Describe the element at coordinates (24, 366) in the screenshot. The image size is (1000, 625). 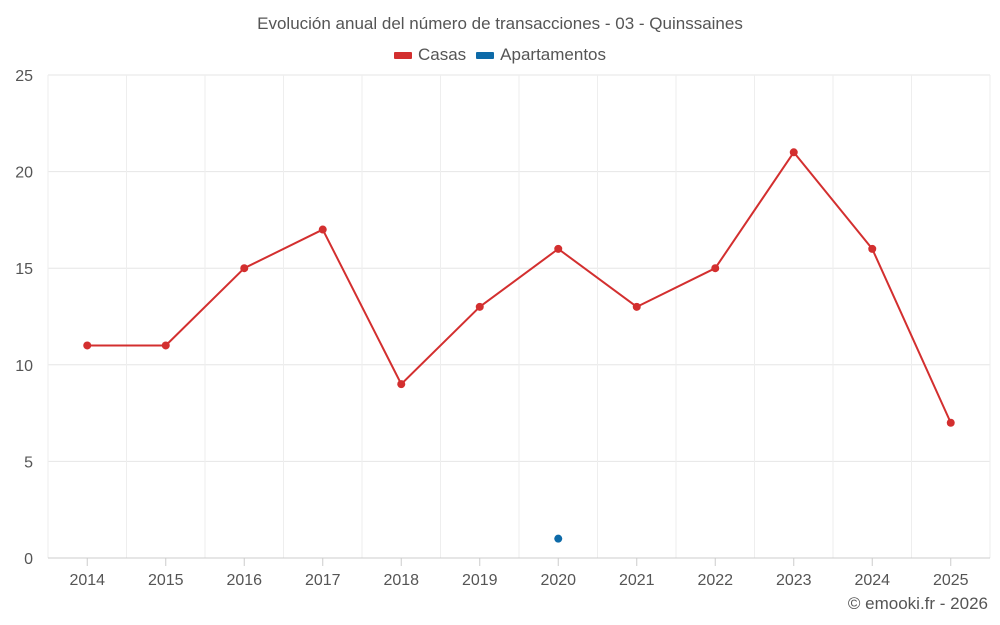
I see `y-tick-label: 10` at that location.